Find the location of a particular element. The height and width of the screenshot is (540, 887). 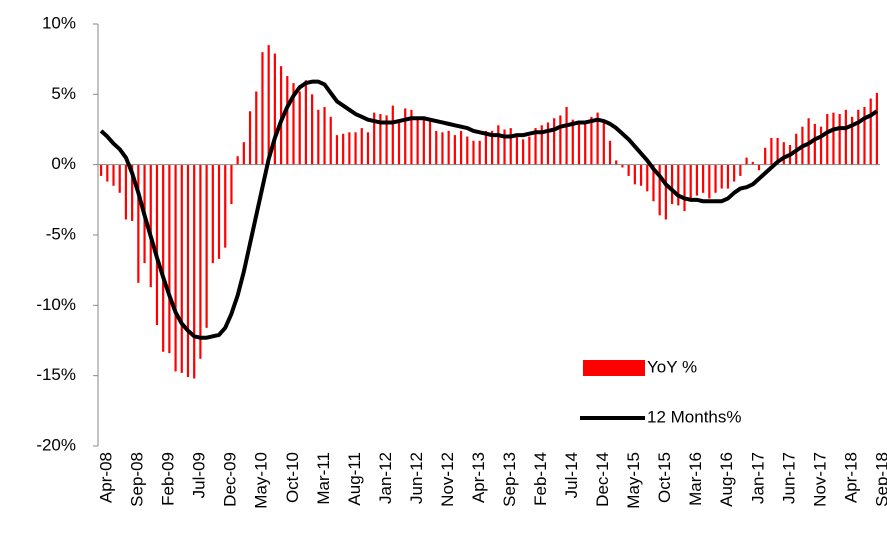

x-tick-label: Oct-10 is located at coordinates (292, 477).